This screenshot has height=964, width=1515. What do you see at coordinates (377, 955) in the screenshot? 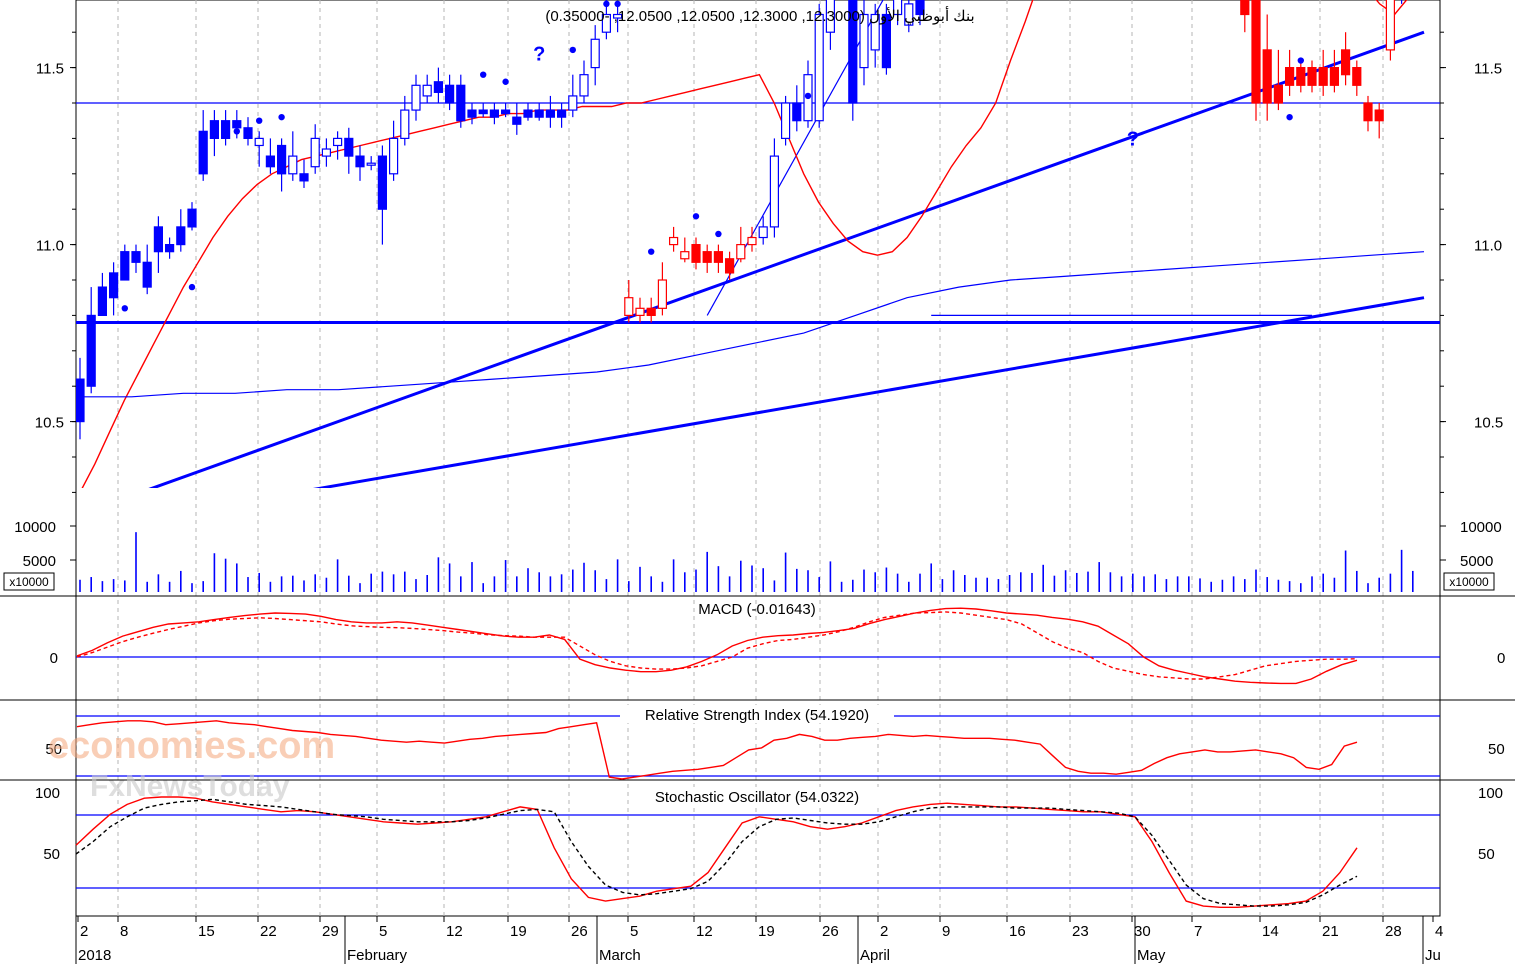
I see `x-month-label: February` at bounding box center [377, 955].